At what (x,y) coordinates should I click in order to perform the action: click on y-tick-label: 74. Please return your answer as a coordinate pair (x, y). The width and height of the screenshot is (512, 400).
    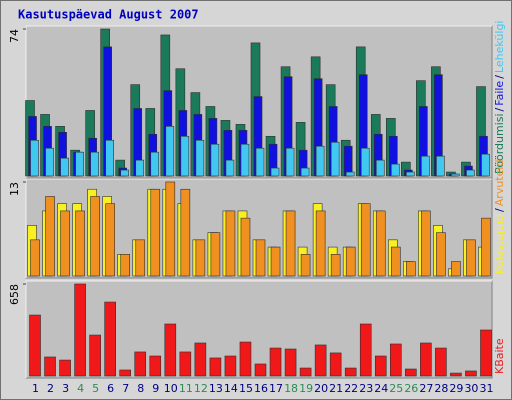
    Looking at the image, I should click on (14, 36).